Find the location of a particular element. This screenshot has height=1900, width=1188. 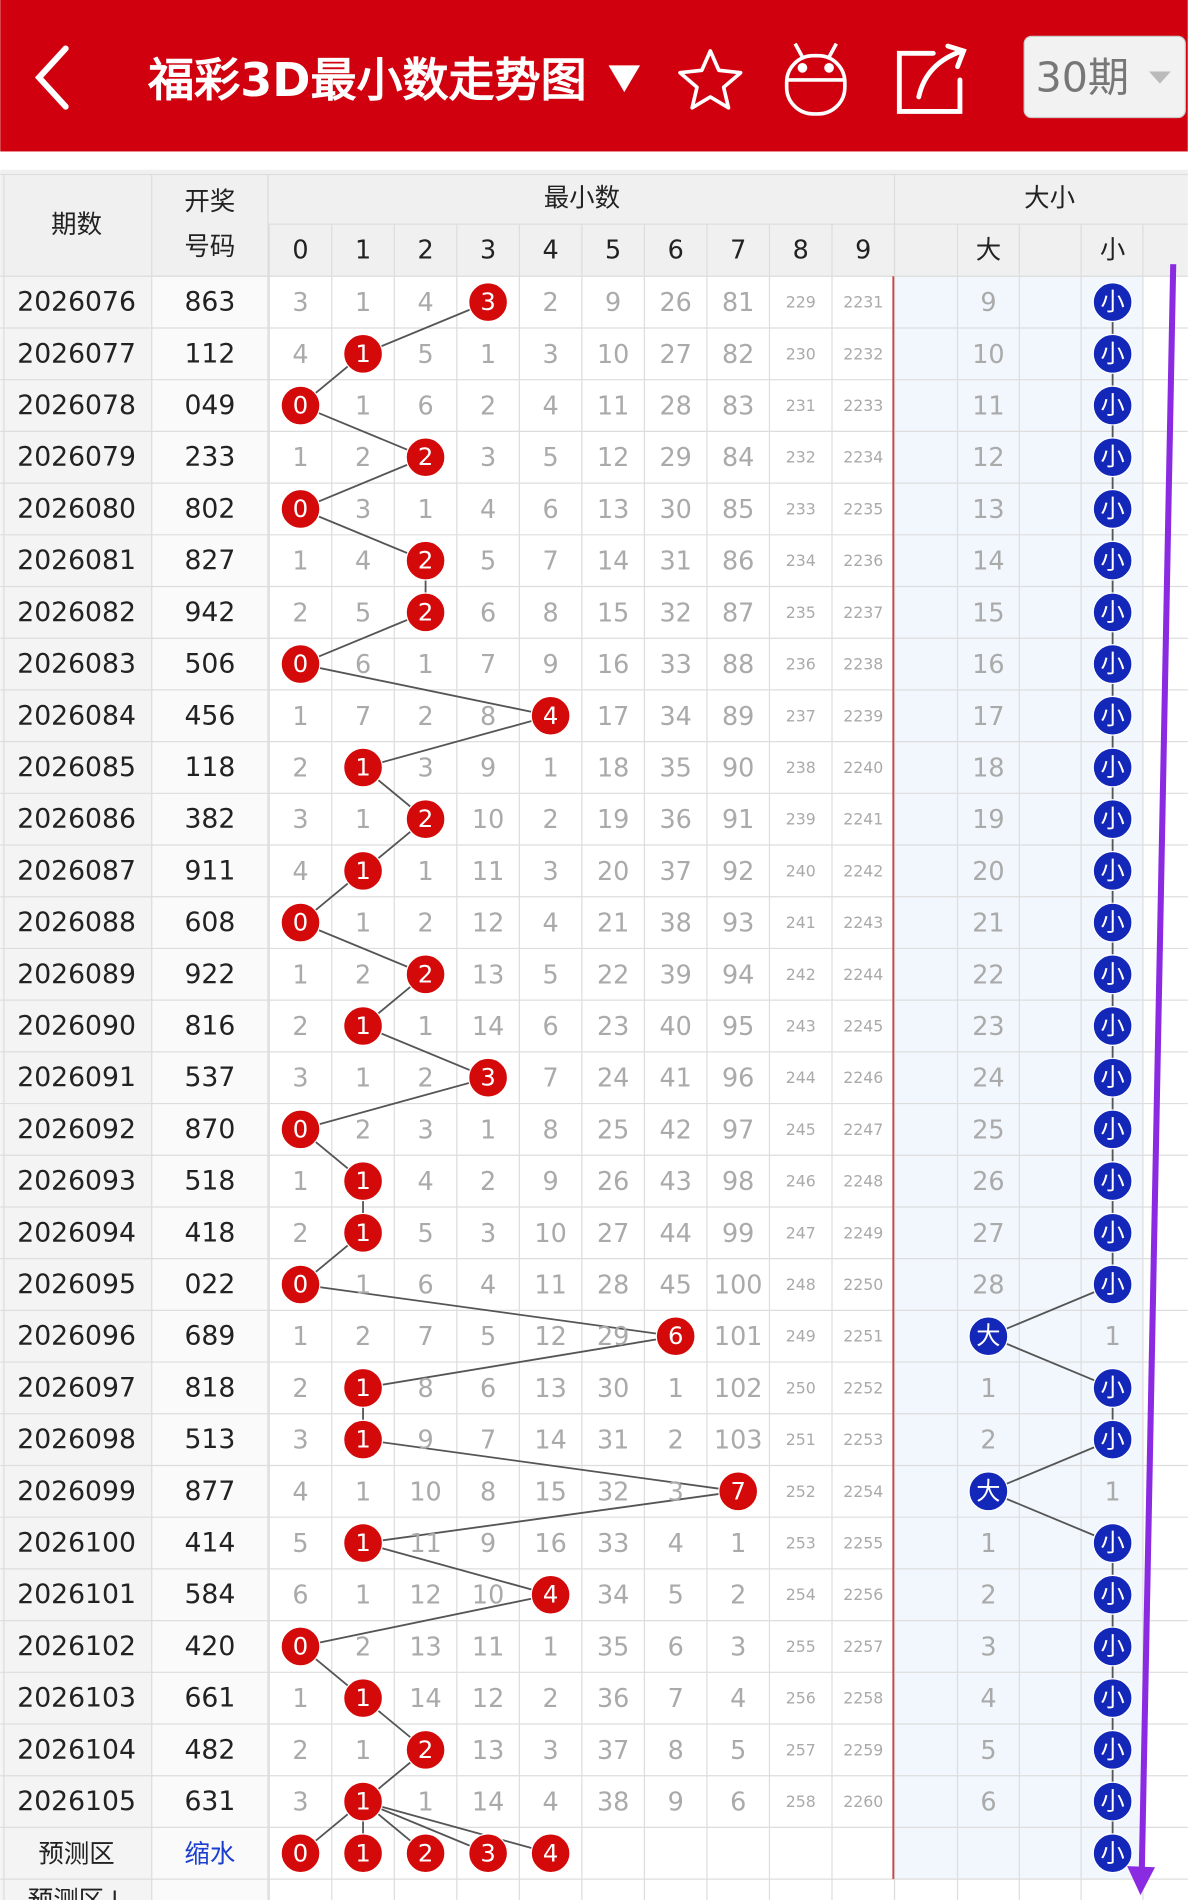

omission: 2246 is located at coordinates (863, 1077).